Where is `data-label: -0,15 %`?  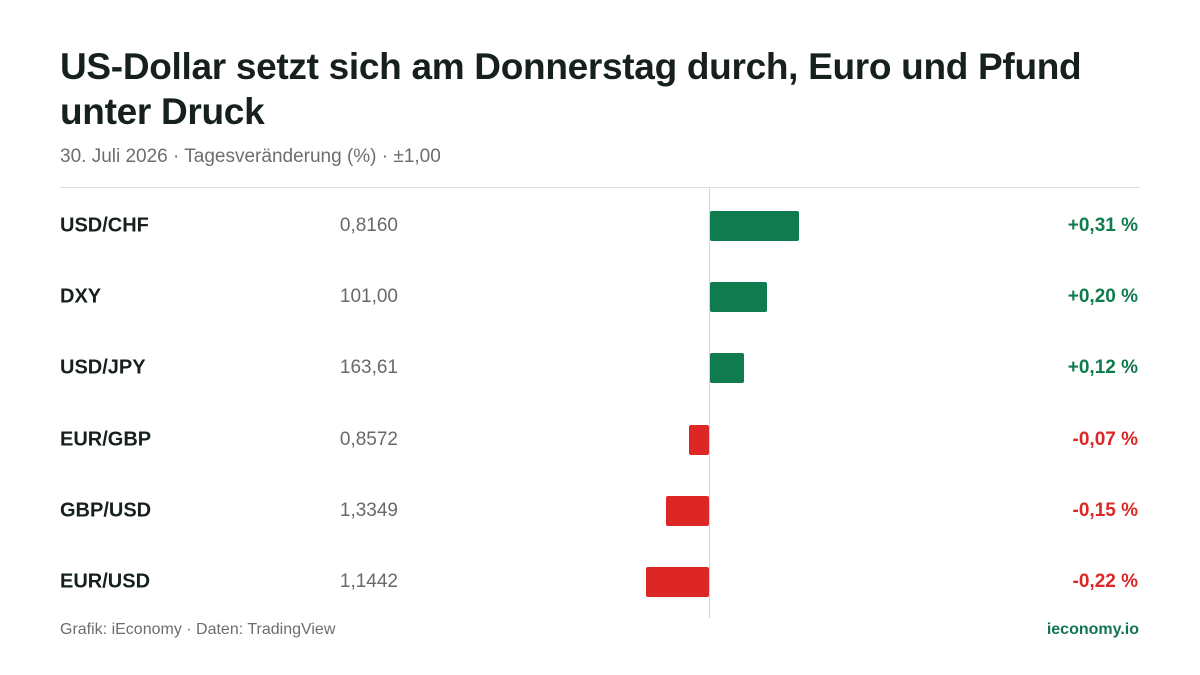
data-label: -0,15 % is located at coordinates (1105, 510).